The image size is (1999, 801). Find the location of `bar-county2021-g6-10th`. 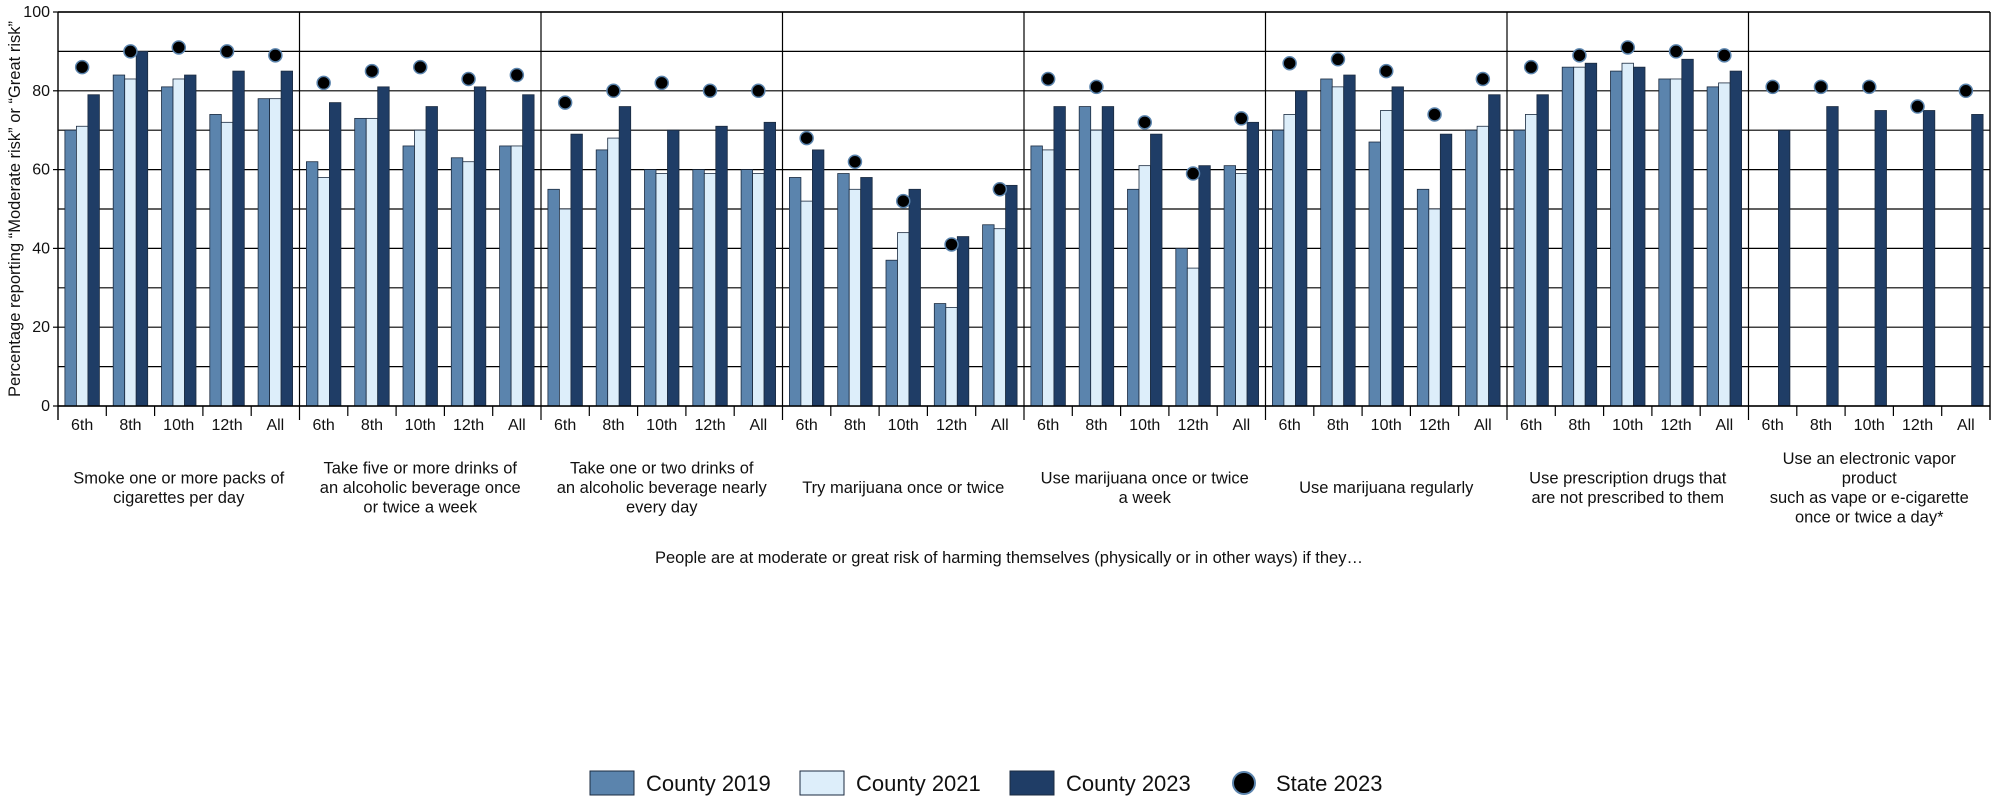

bar-county2021-g6-10th is located at coordinates (1386, 258).